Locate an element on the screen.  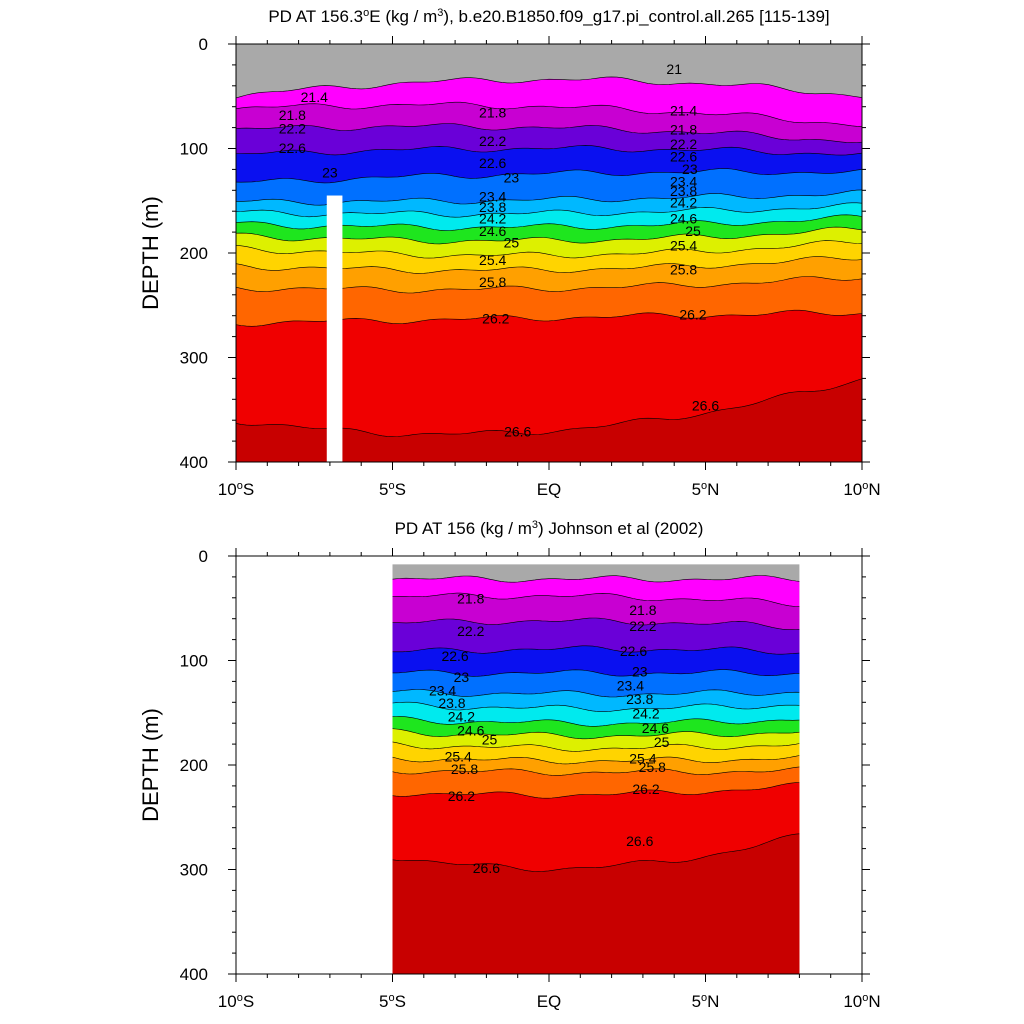
y-tick-label: 100 is located at coordinates (194, 661).